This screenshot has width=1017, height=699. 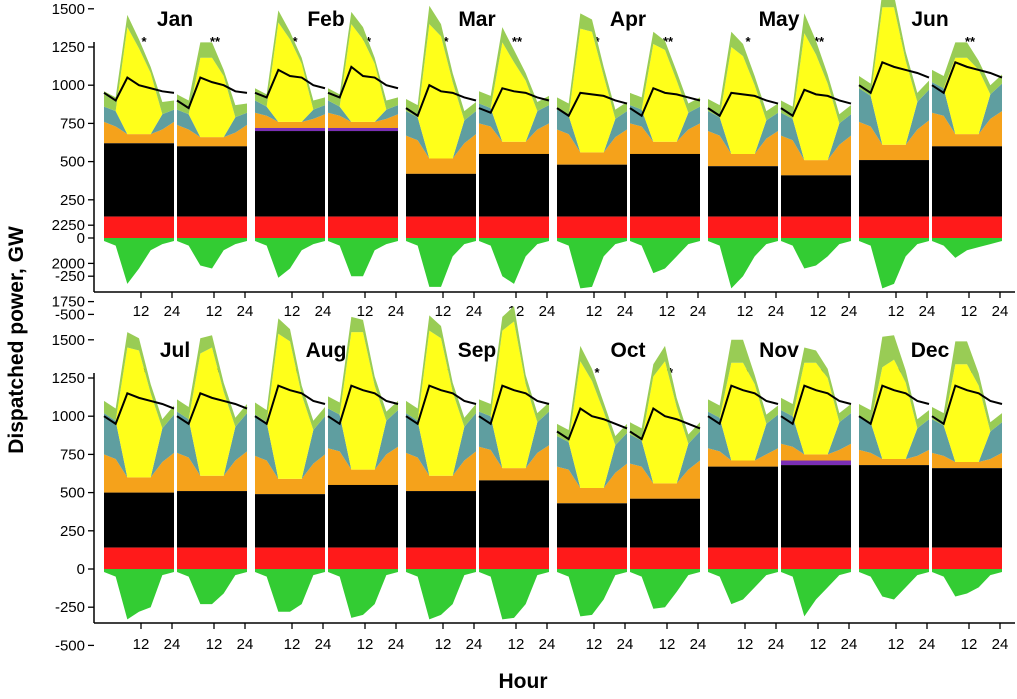 I want to click on y-tick-label: 750, so click(x=72, y=123).